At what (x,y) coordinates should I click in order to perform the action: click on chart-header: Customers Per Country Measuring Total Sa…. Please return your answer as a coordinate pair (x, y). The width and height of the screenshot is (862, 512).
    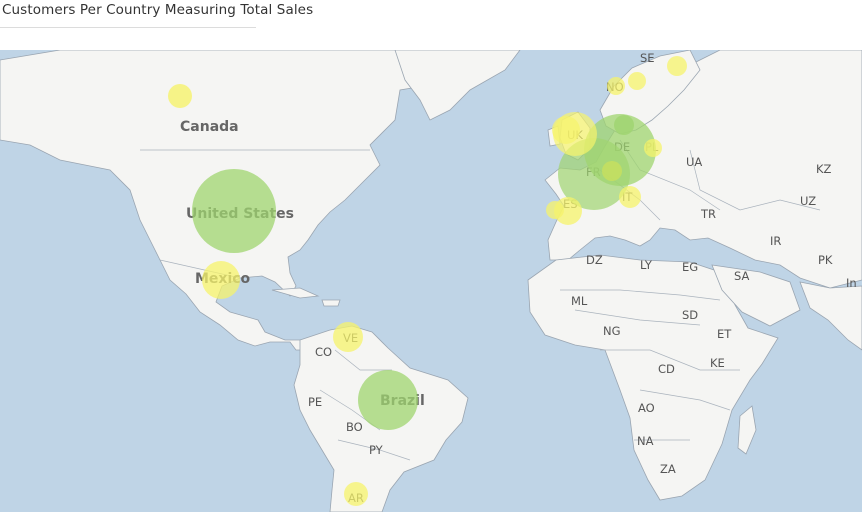
    Looking at the image, I should click on (431, 25).